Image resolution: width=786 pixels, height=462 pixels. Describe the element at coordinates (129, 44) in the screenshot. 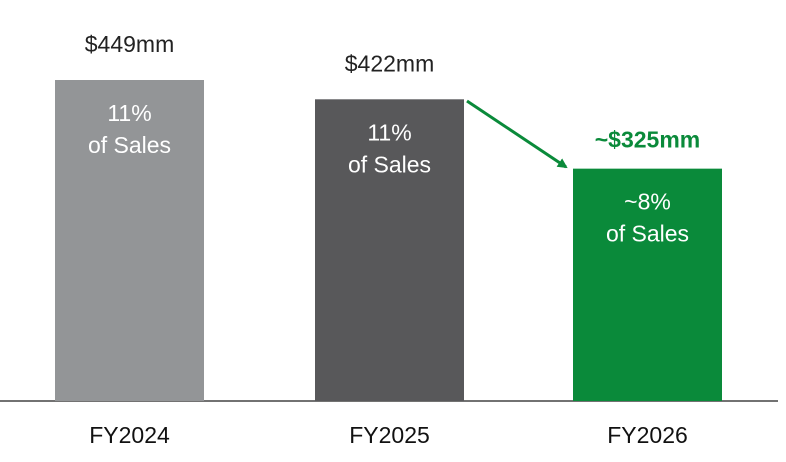

I see `value-label: $449mm` at that location.